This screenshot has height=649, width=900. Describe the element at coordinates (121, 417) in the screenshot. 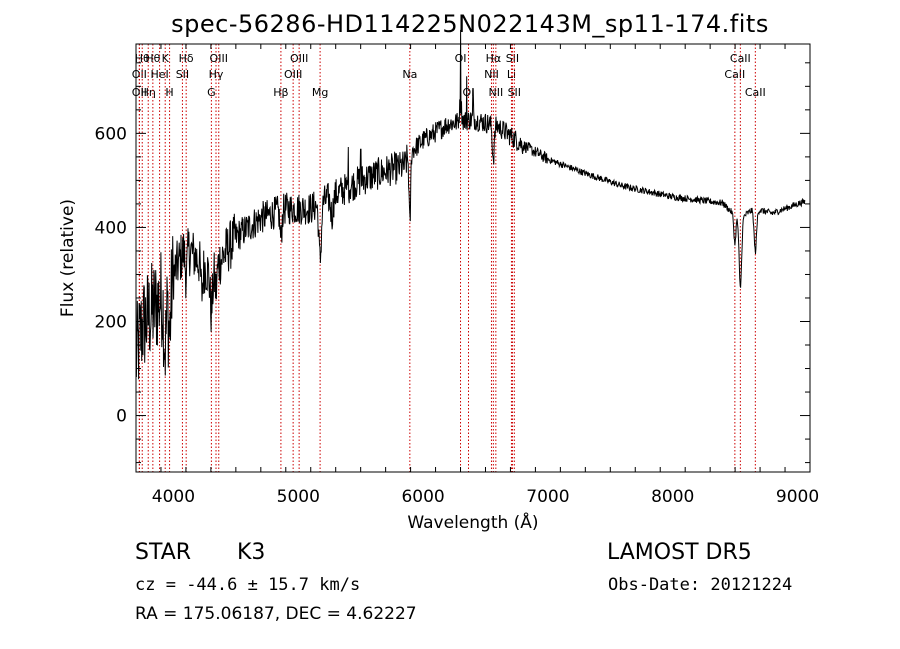

I see `y-tick-label: 0` at that location.